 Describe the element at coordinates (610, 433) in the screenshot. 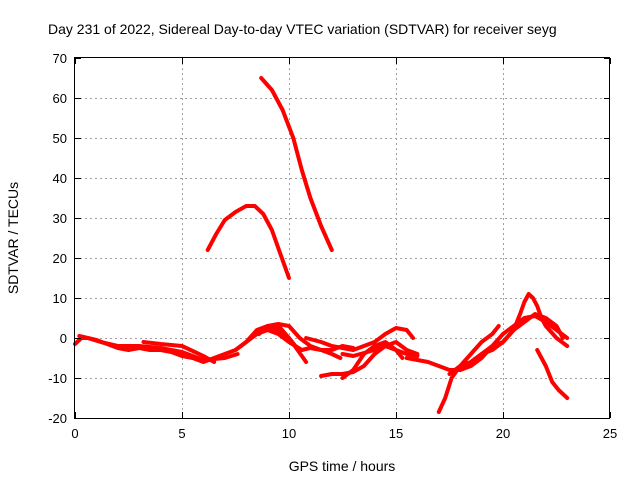

I see `x-tick-label: 25` at that location.